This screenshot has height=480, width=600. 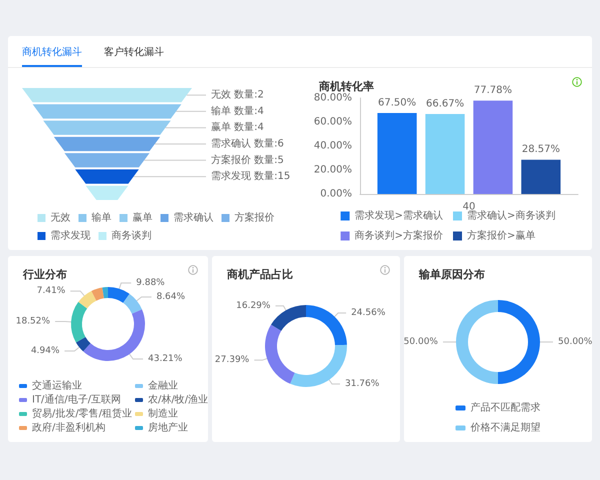 What do you see at coordinates (333, 122) in the screenshot?
I see `y-tick-label: 60.00%` at bounding box center [333, 122].